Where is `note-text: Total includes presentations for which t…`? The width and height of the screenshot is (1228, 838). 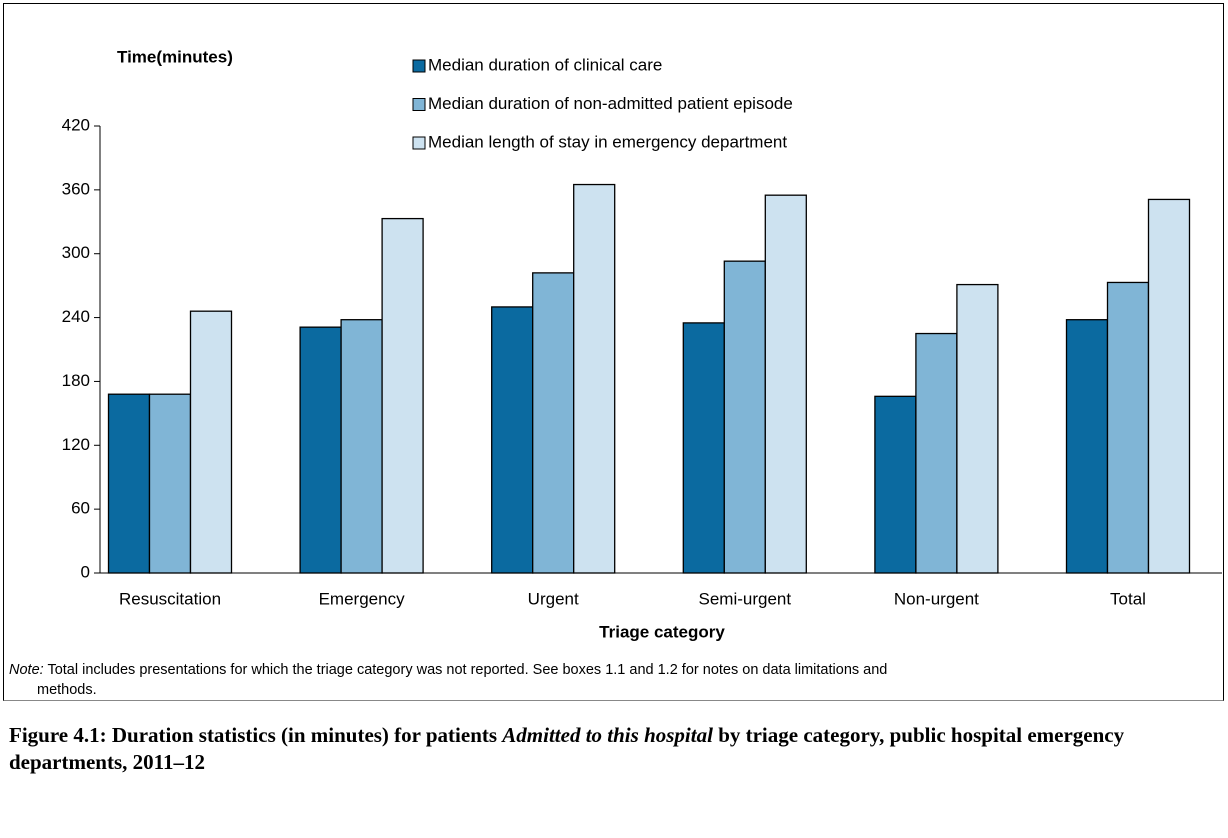 note-text: Total includes presentations for which t… is located at coordinates (467, 670).